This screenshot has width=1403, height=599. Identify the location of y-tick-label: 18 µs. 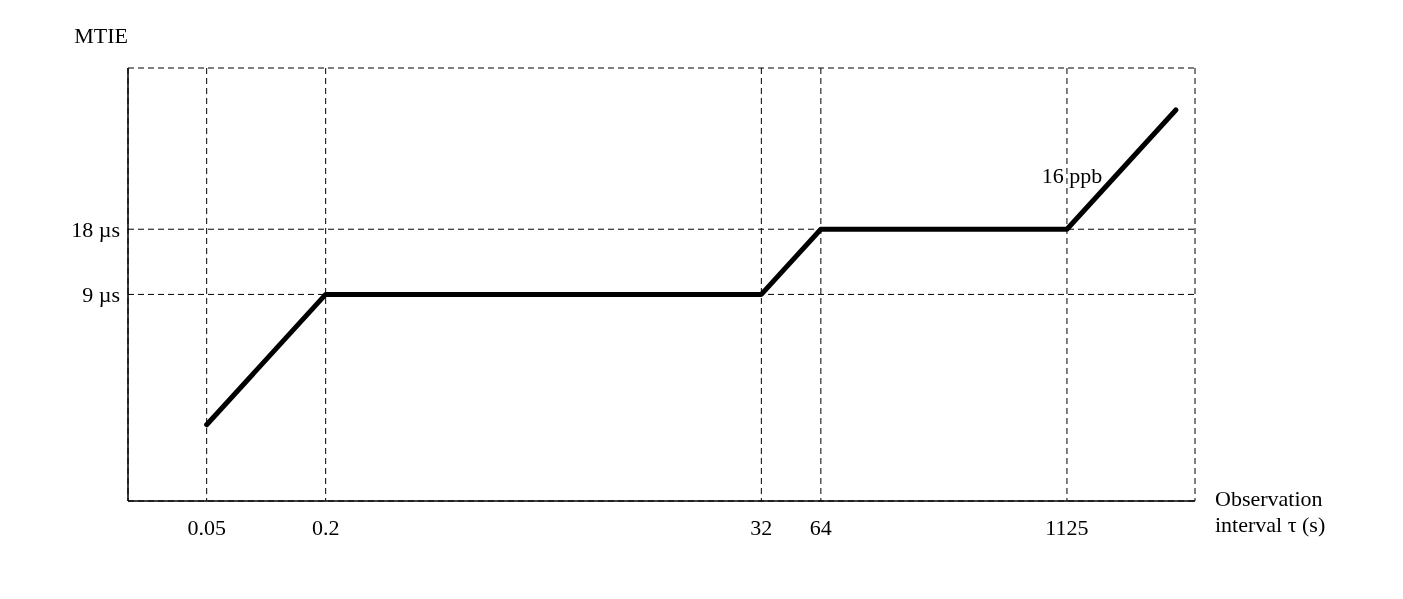
(95, 230).